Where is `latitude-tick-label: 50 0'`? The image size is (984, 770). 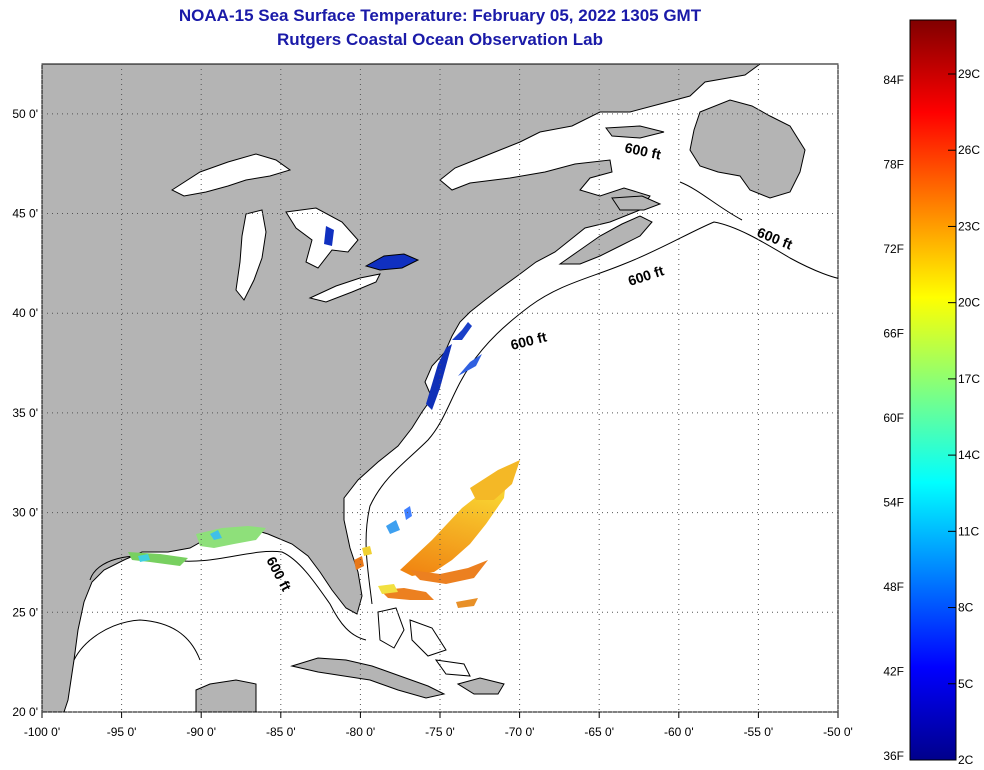 latitude-tick-label: 50 0' is located at coordinates (25, 114).